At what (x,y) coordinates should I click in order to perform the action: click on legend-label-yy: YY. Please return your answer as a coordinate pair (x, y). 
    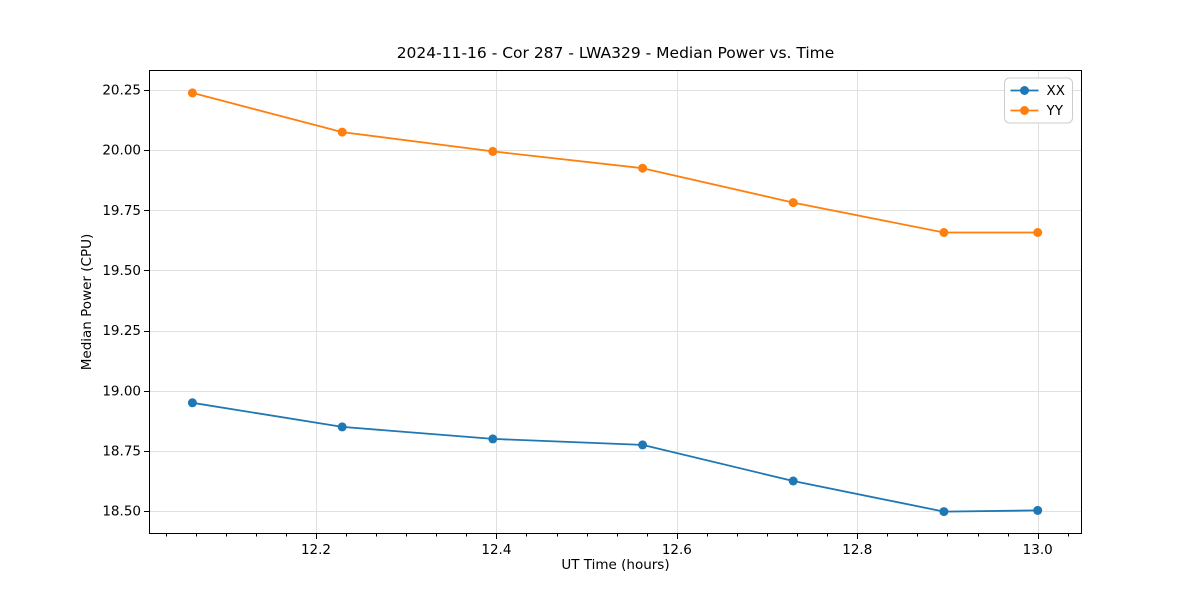
    Looking at the image, I should click on (1055, 111).